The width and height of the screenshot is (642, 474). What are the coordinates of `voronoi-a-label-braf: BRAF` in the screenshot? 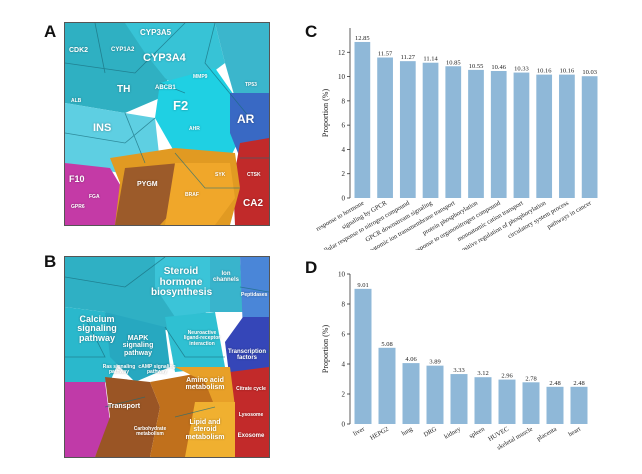 It's located at (192, 195).